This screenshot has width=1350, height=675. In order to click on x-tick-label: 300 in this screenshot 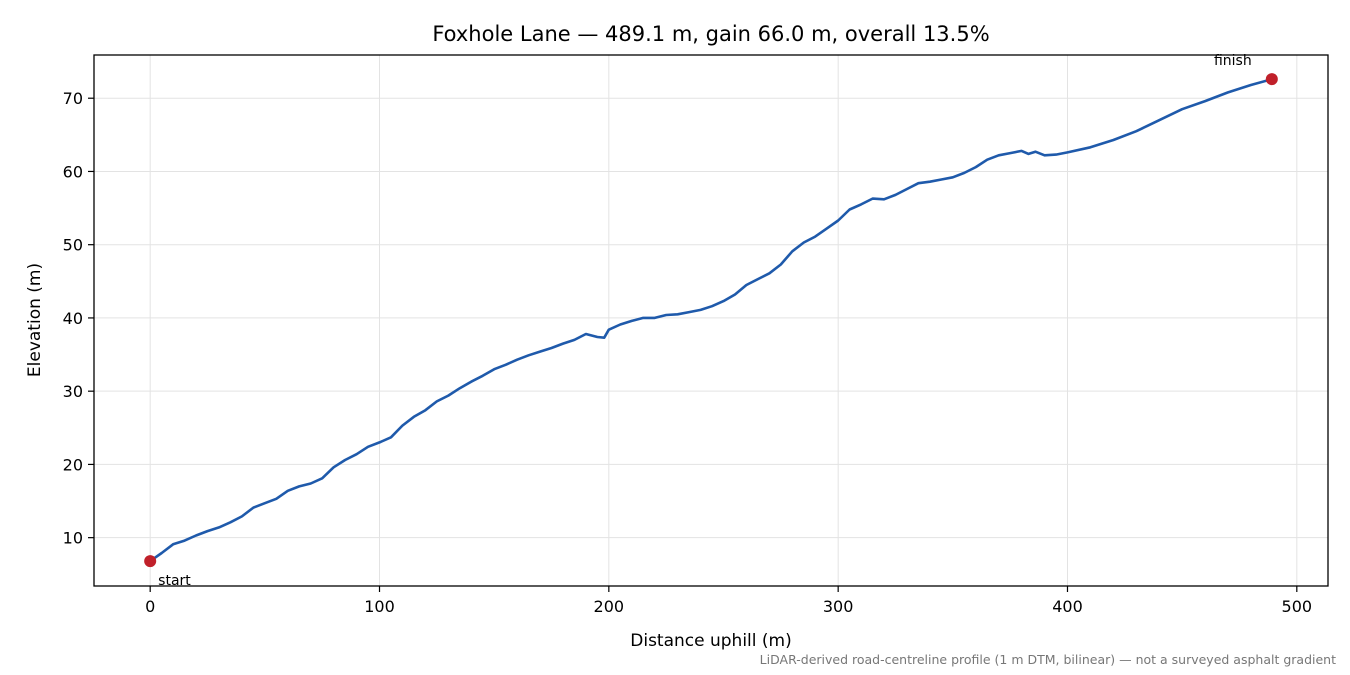, I will do `click(838, 606)`.